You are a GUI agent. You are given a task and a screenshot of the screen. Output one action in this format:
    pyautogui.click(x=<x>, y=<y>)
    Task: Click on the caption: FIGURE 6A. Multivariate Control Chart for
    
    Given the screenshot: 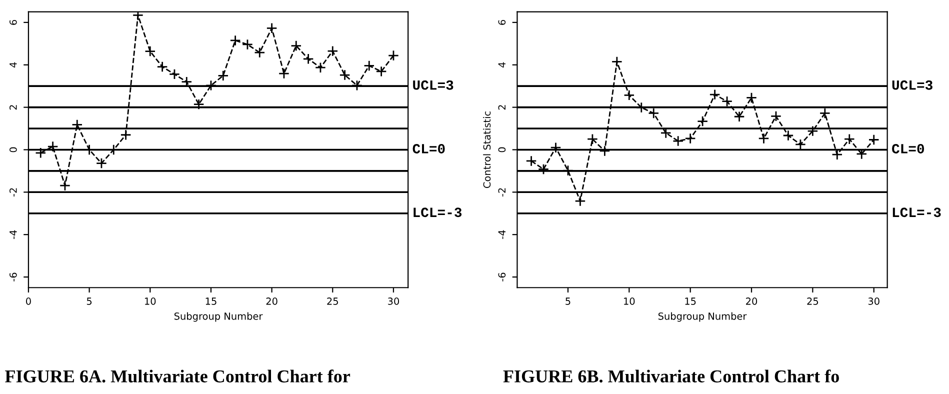 What is the action you would take?
    pyautogui.click(x=177, y=376)
    